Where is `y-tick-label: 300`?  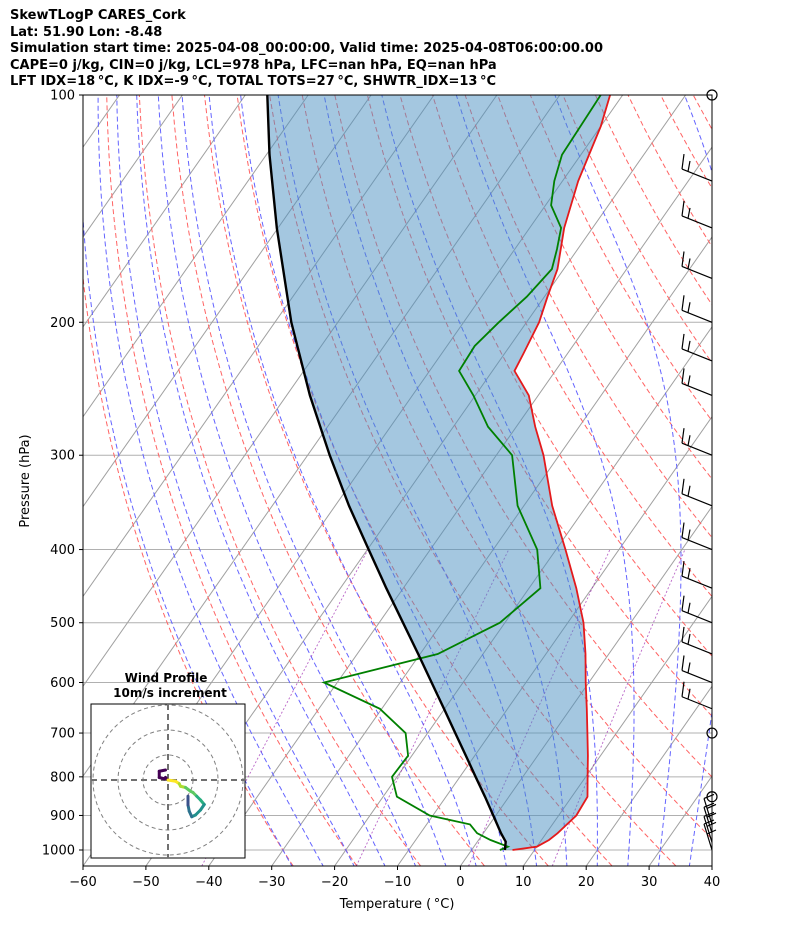
y-tick-label: 300 is located at coordinates (62, 456).